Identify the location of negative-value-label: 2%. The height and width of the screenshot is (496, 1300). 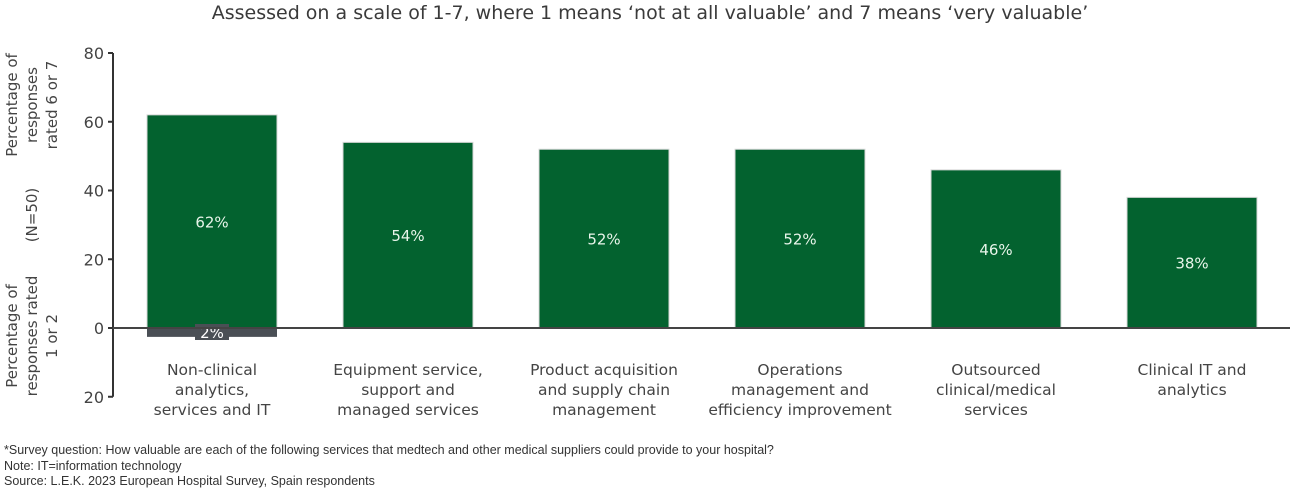
(212, 333).